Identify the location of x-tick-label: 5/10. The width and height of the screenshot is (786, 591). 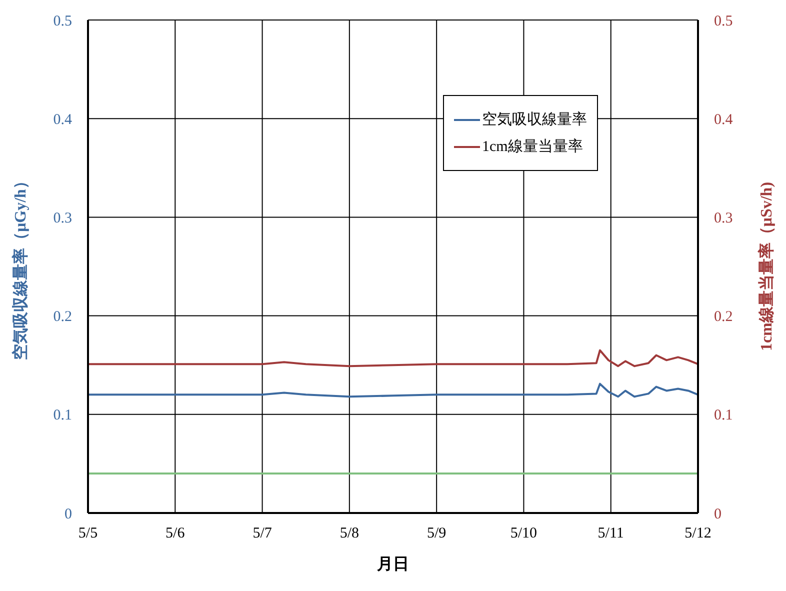
(524, 534).